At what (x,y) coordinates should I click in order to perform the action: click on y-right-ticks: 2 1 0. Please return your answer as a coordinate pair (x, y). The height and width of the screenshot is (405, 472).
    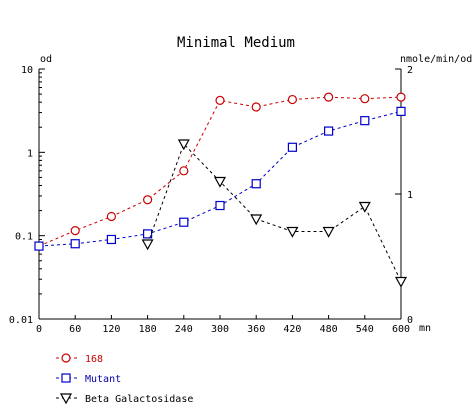
    Looking at the image, I should click on (404, 195).